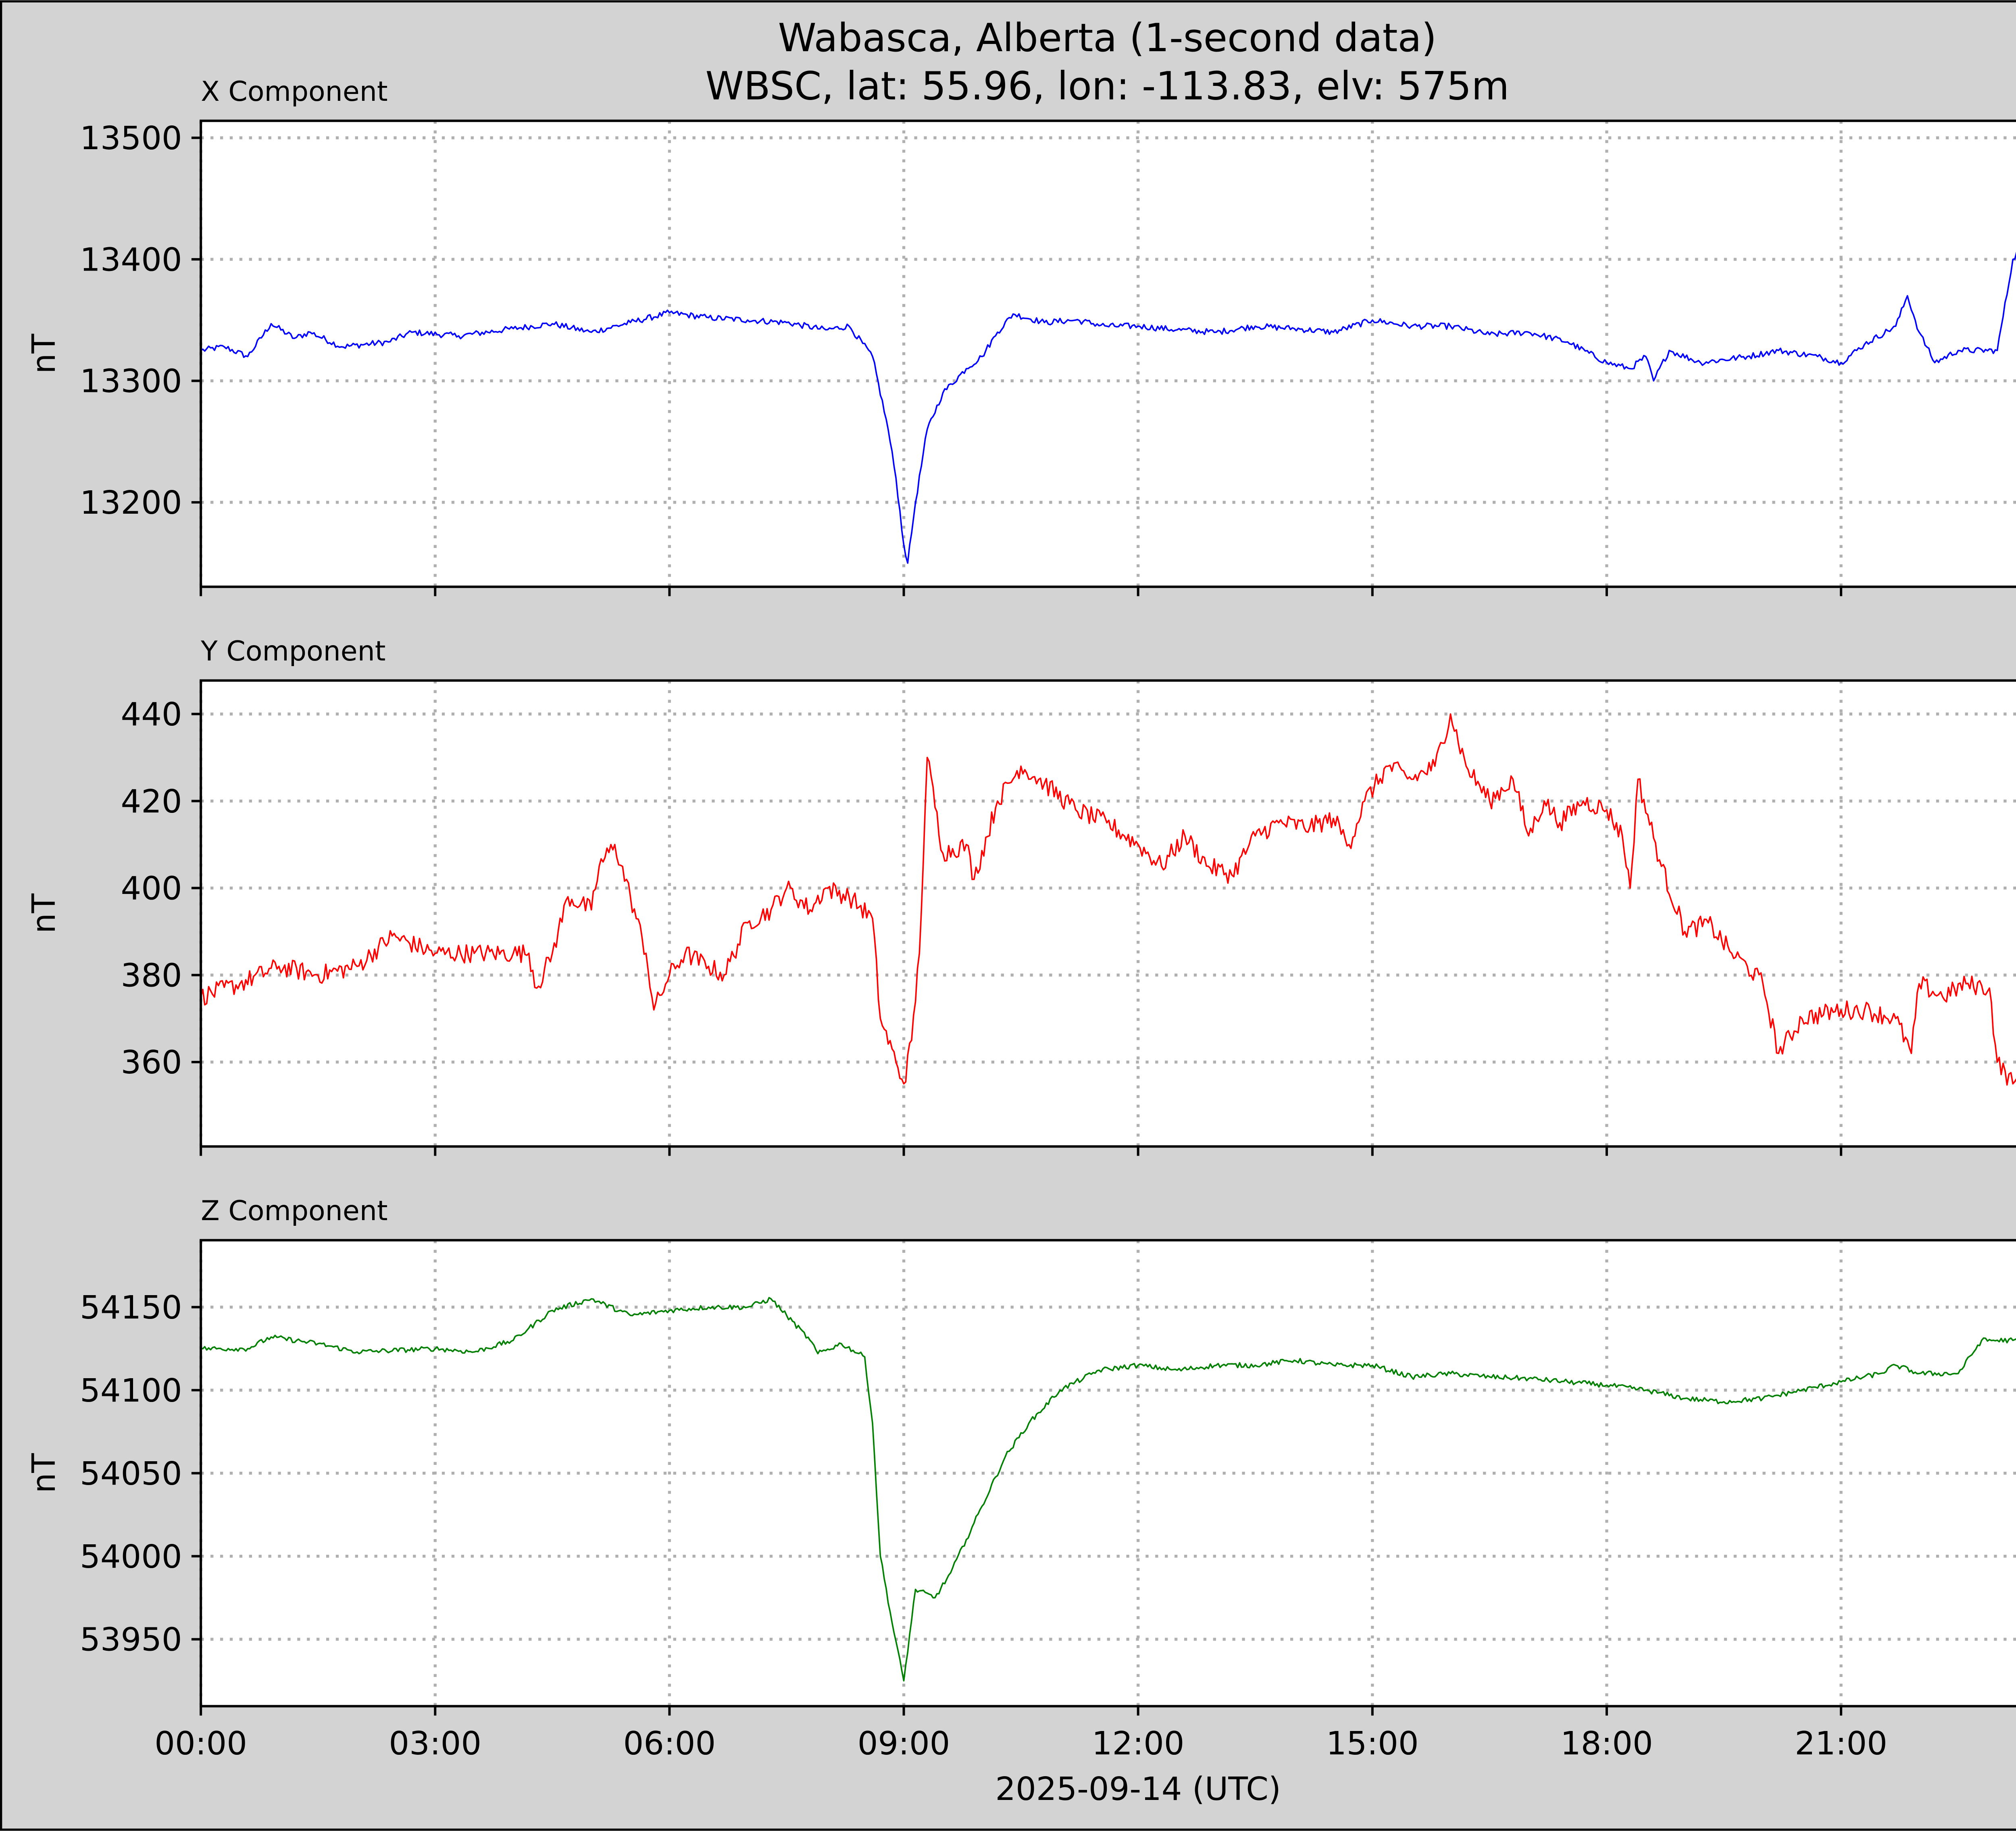 The image size is (2016, 1831). I want to click on y-tick-label: 440, so click(151, 714).